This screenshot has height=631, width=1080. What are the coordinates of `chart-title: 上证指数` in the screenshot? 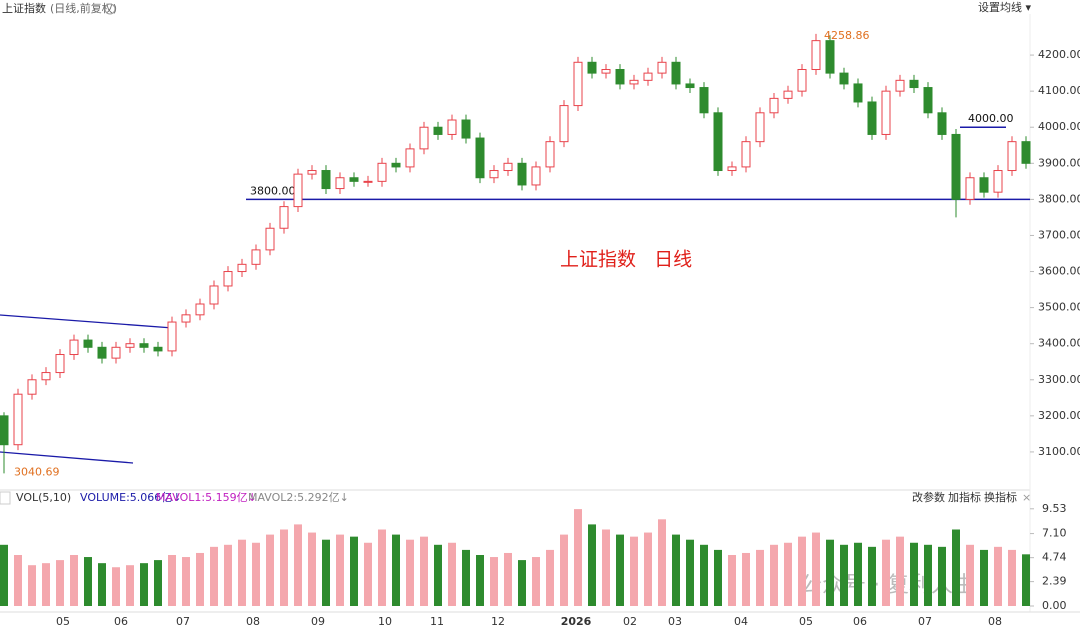 It's located at (24, 8).